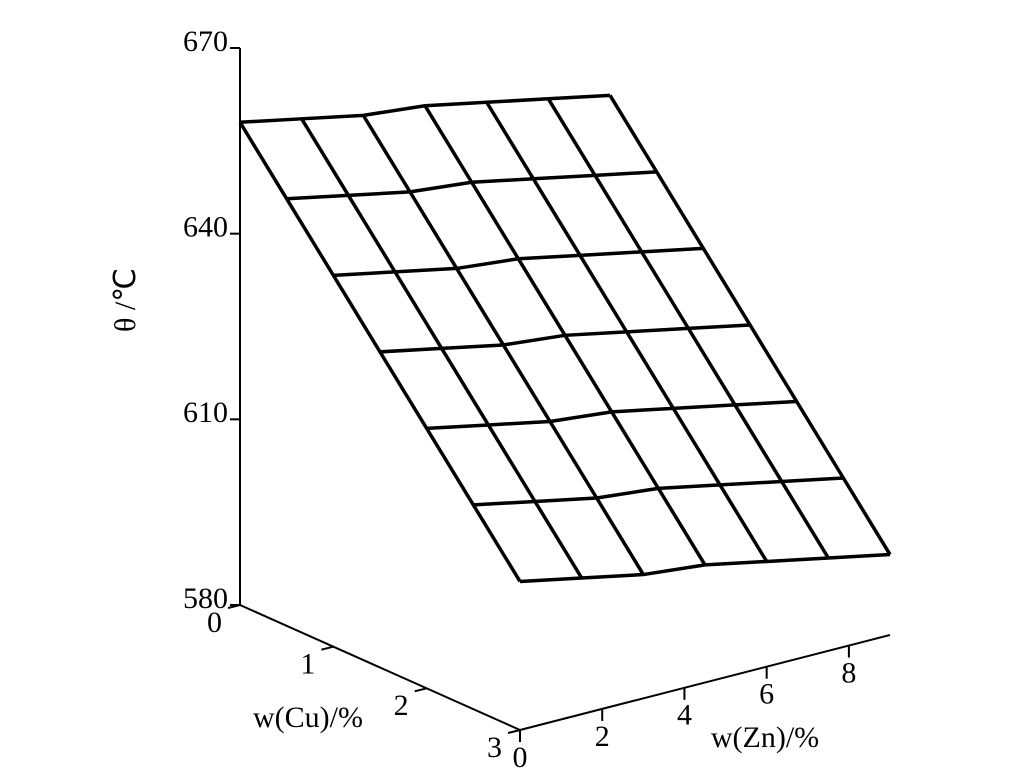 The height and width of the screenshot is (784, 1011). Describe the element at coordinates (205, 598) in the screenshot. I see `z-tick-label: 580` at that location.